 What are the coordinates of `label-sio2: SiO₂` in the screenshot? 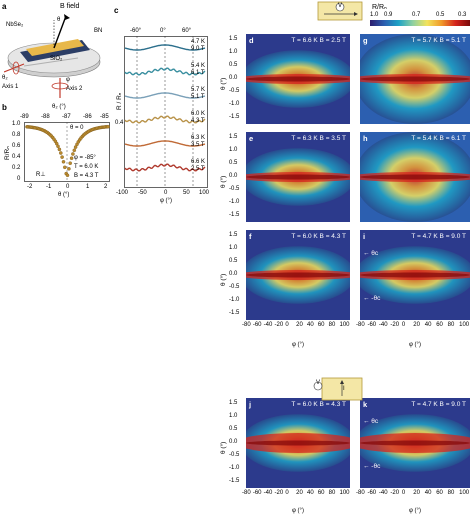 It's located at (56, 59).